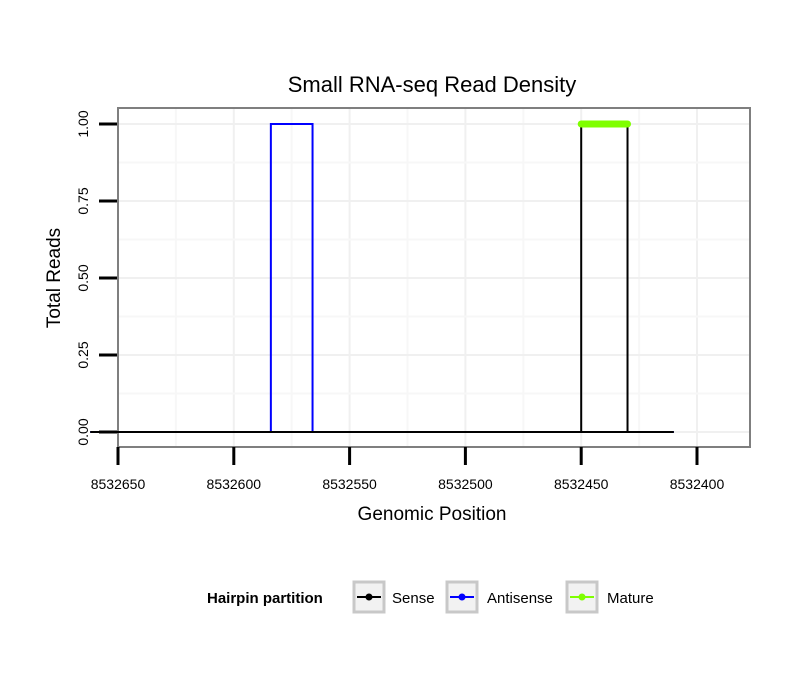 Image resolution: width=810 pixels, height=690 pixels. Describe the element at coordinates (413, 598) in the screenshot. I see `legend-label-sense: Sense` at that location.